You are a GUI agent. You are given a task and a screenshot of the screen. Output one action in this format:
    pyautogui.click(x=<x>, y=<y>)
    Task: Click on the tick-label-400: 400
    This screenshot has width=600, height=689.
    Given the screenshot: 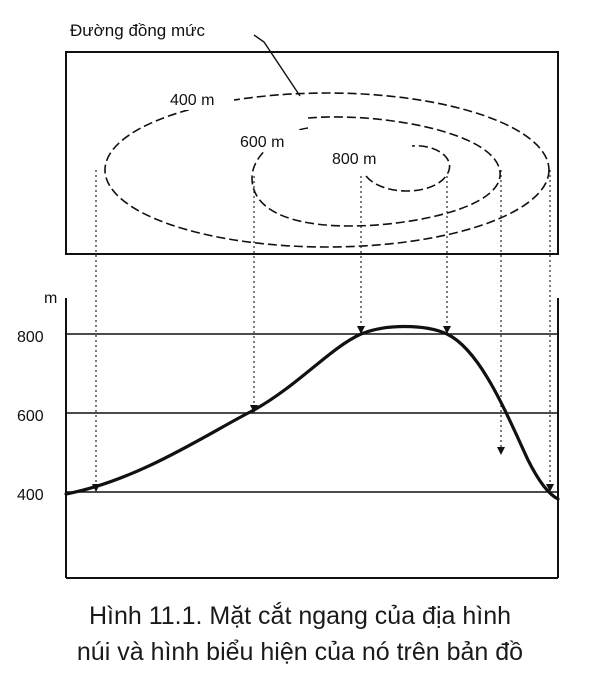 What is the action you would take?
    pyautogui.click(x=30, y=495)
    